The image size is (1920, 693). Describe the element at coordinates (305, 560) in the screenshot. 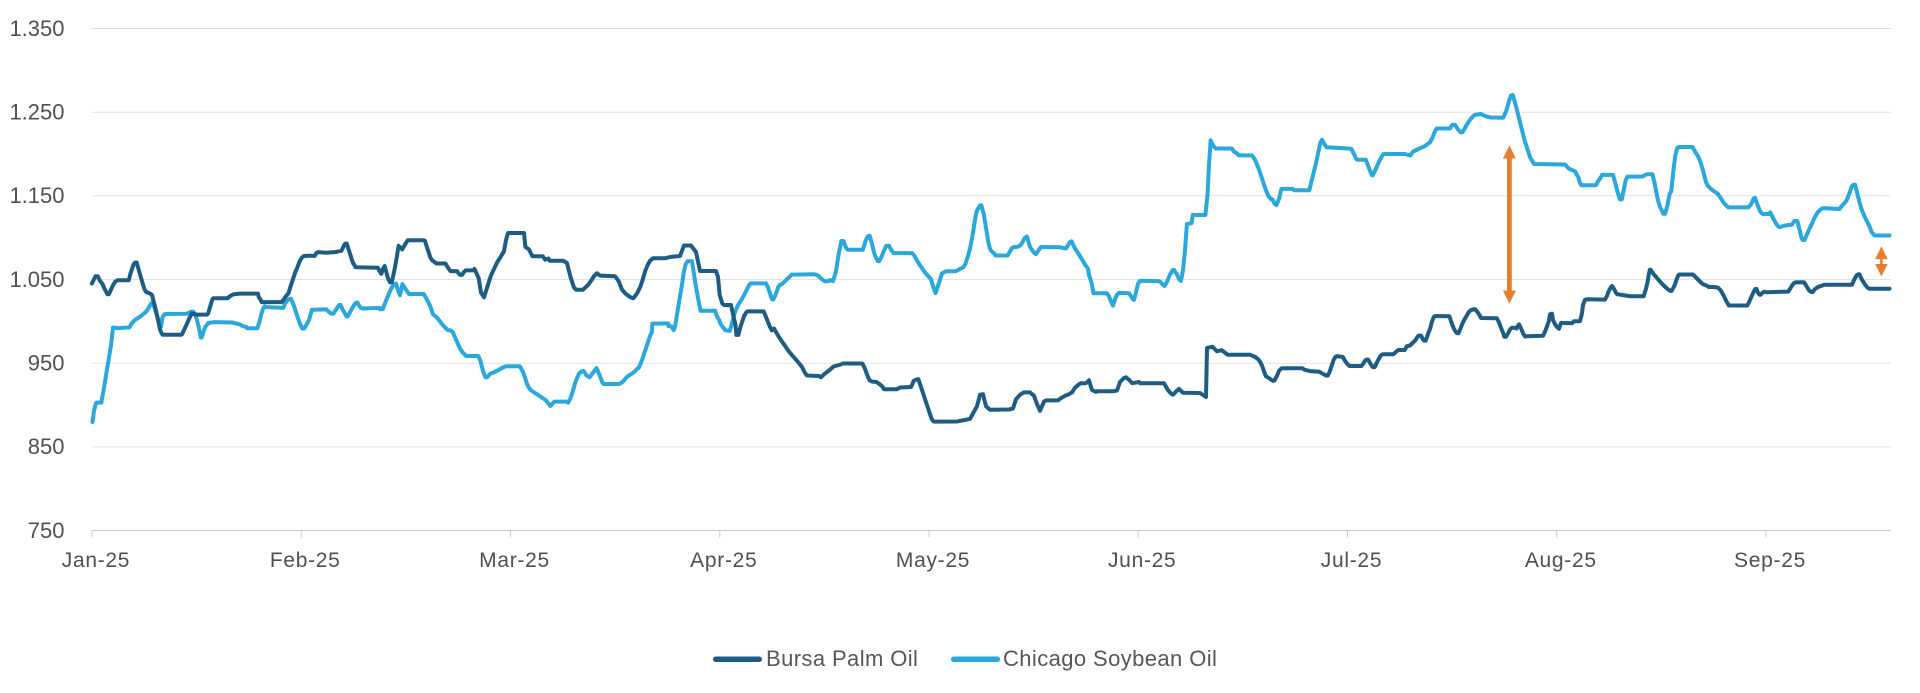

I see `svg-text: Feb-25` at that location.